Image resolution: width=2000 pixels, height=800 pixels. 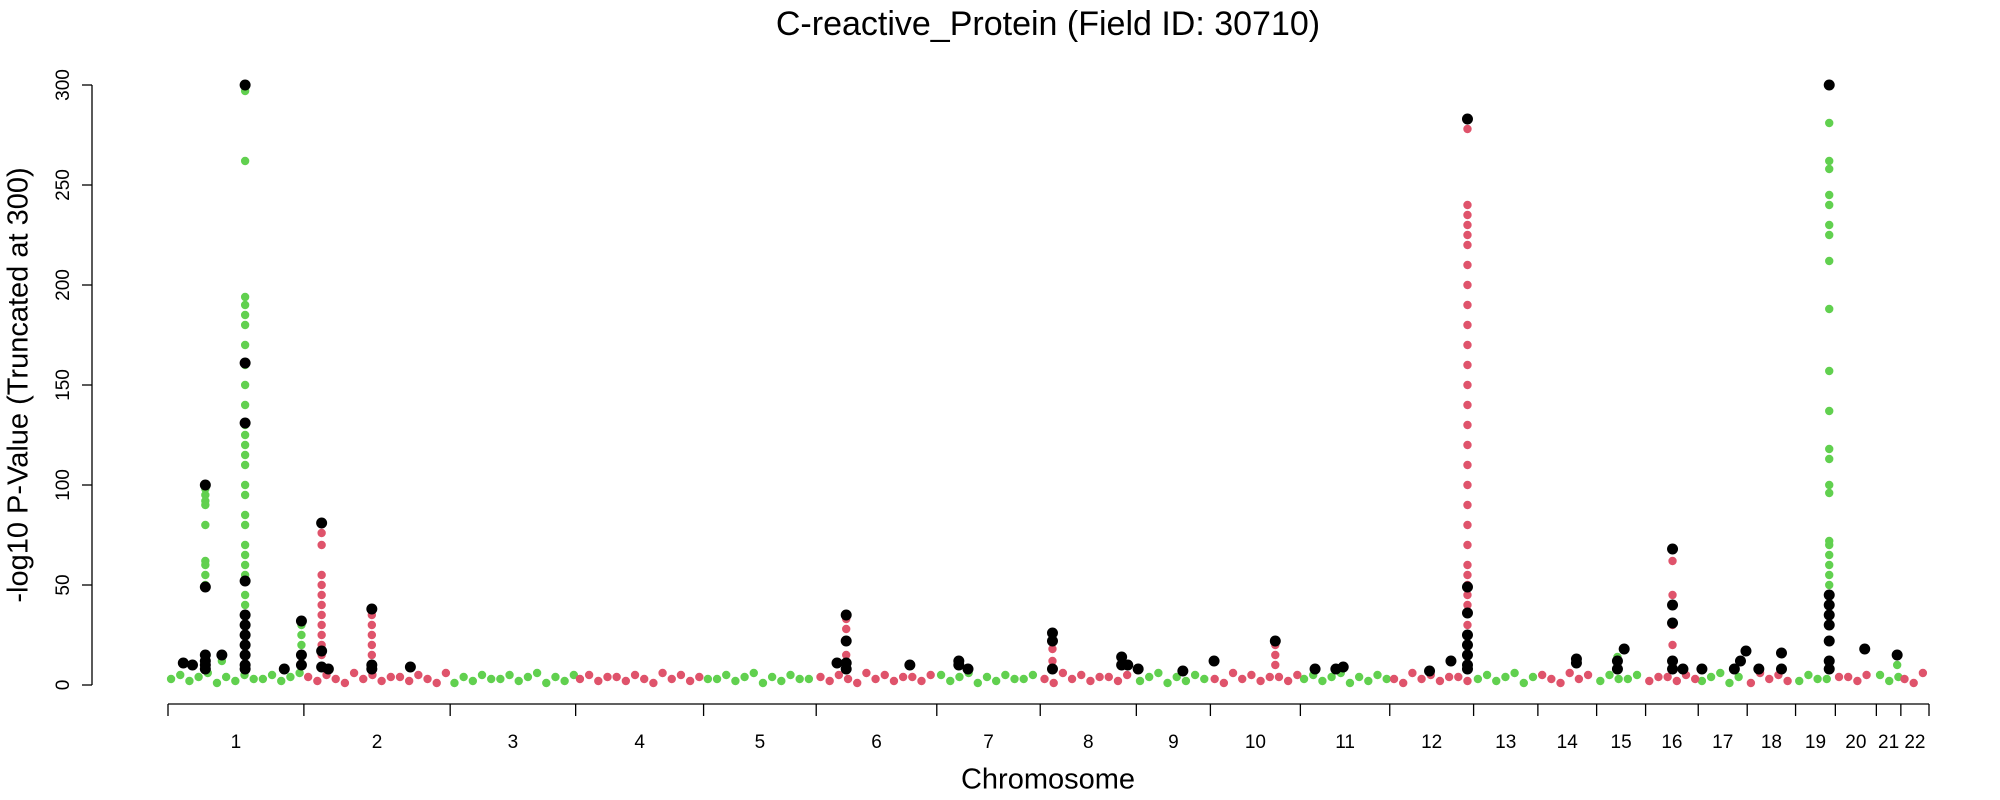 I want to click on x-tick-label: 13, so click(x=1505, y=742).